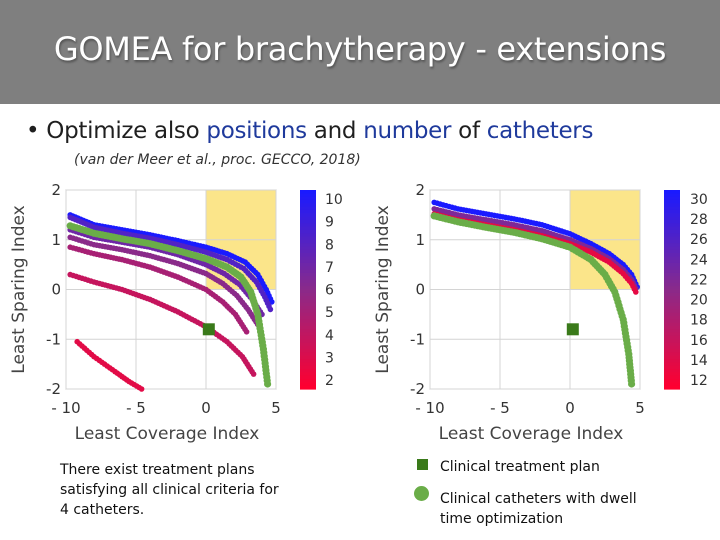 Image resolution: width=720 pixels, height=540 pixels. I want to click on chart1-x-tick-3: 5, so click(276, 408).